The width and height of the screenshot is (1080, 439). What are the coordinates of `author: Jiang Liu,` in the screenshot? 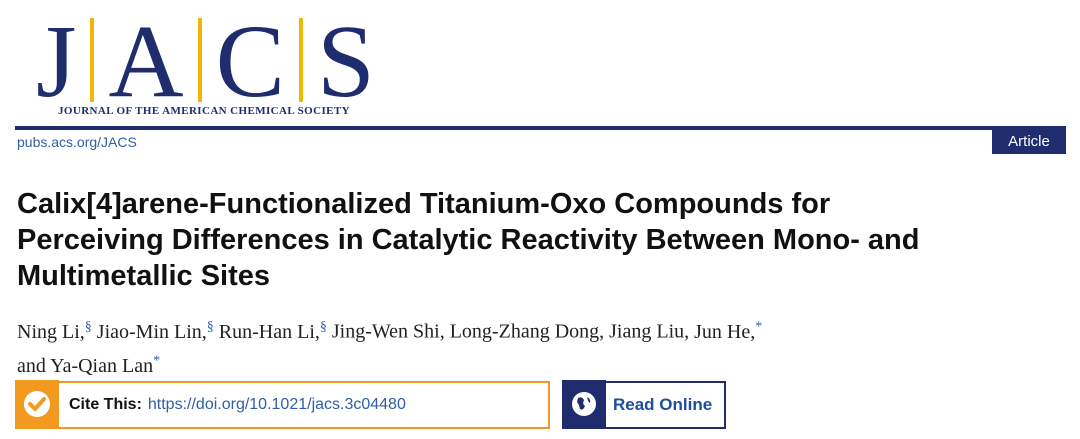 It's located at (651, 332).